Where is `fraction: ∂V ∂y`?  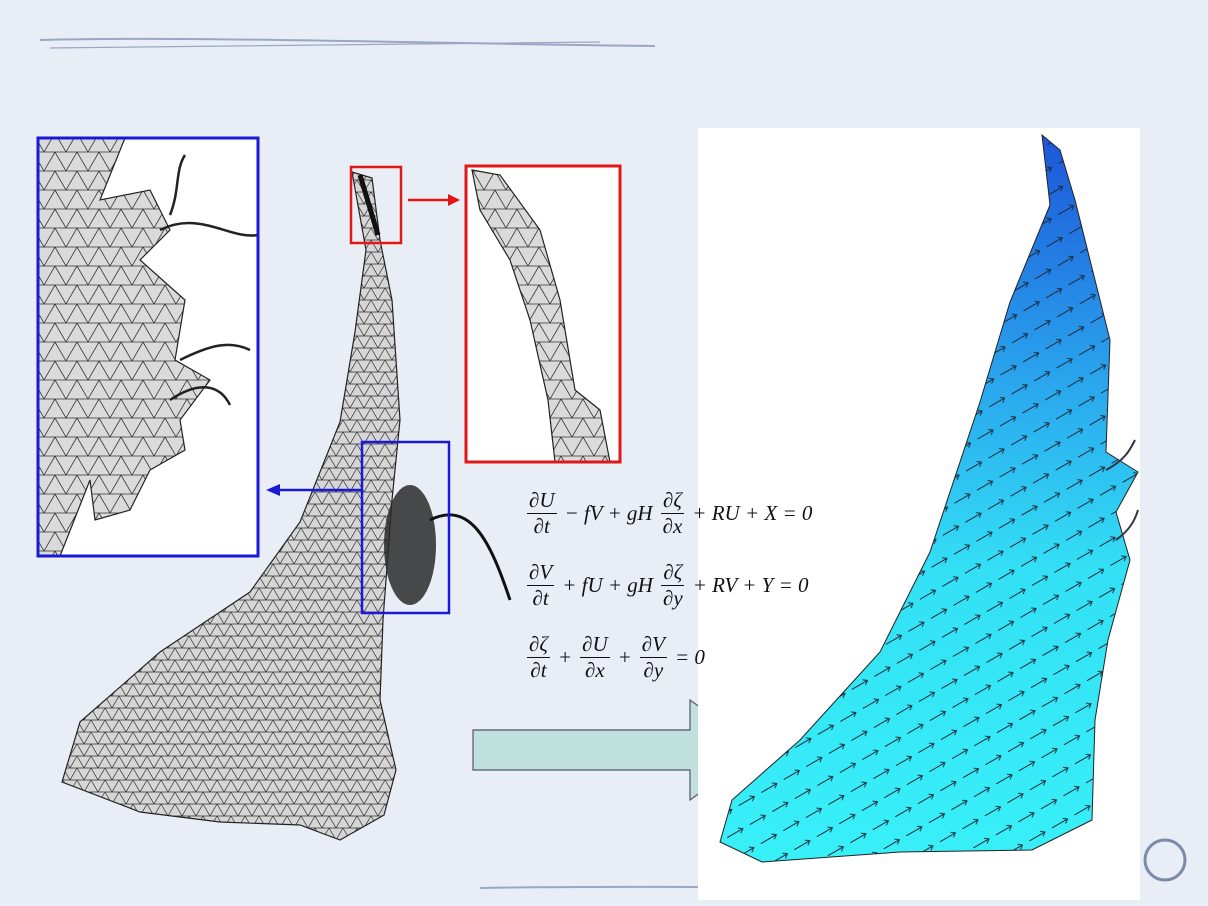
fraction: ∂V ∂y is located at coordinates (653, 657).